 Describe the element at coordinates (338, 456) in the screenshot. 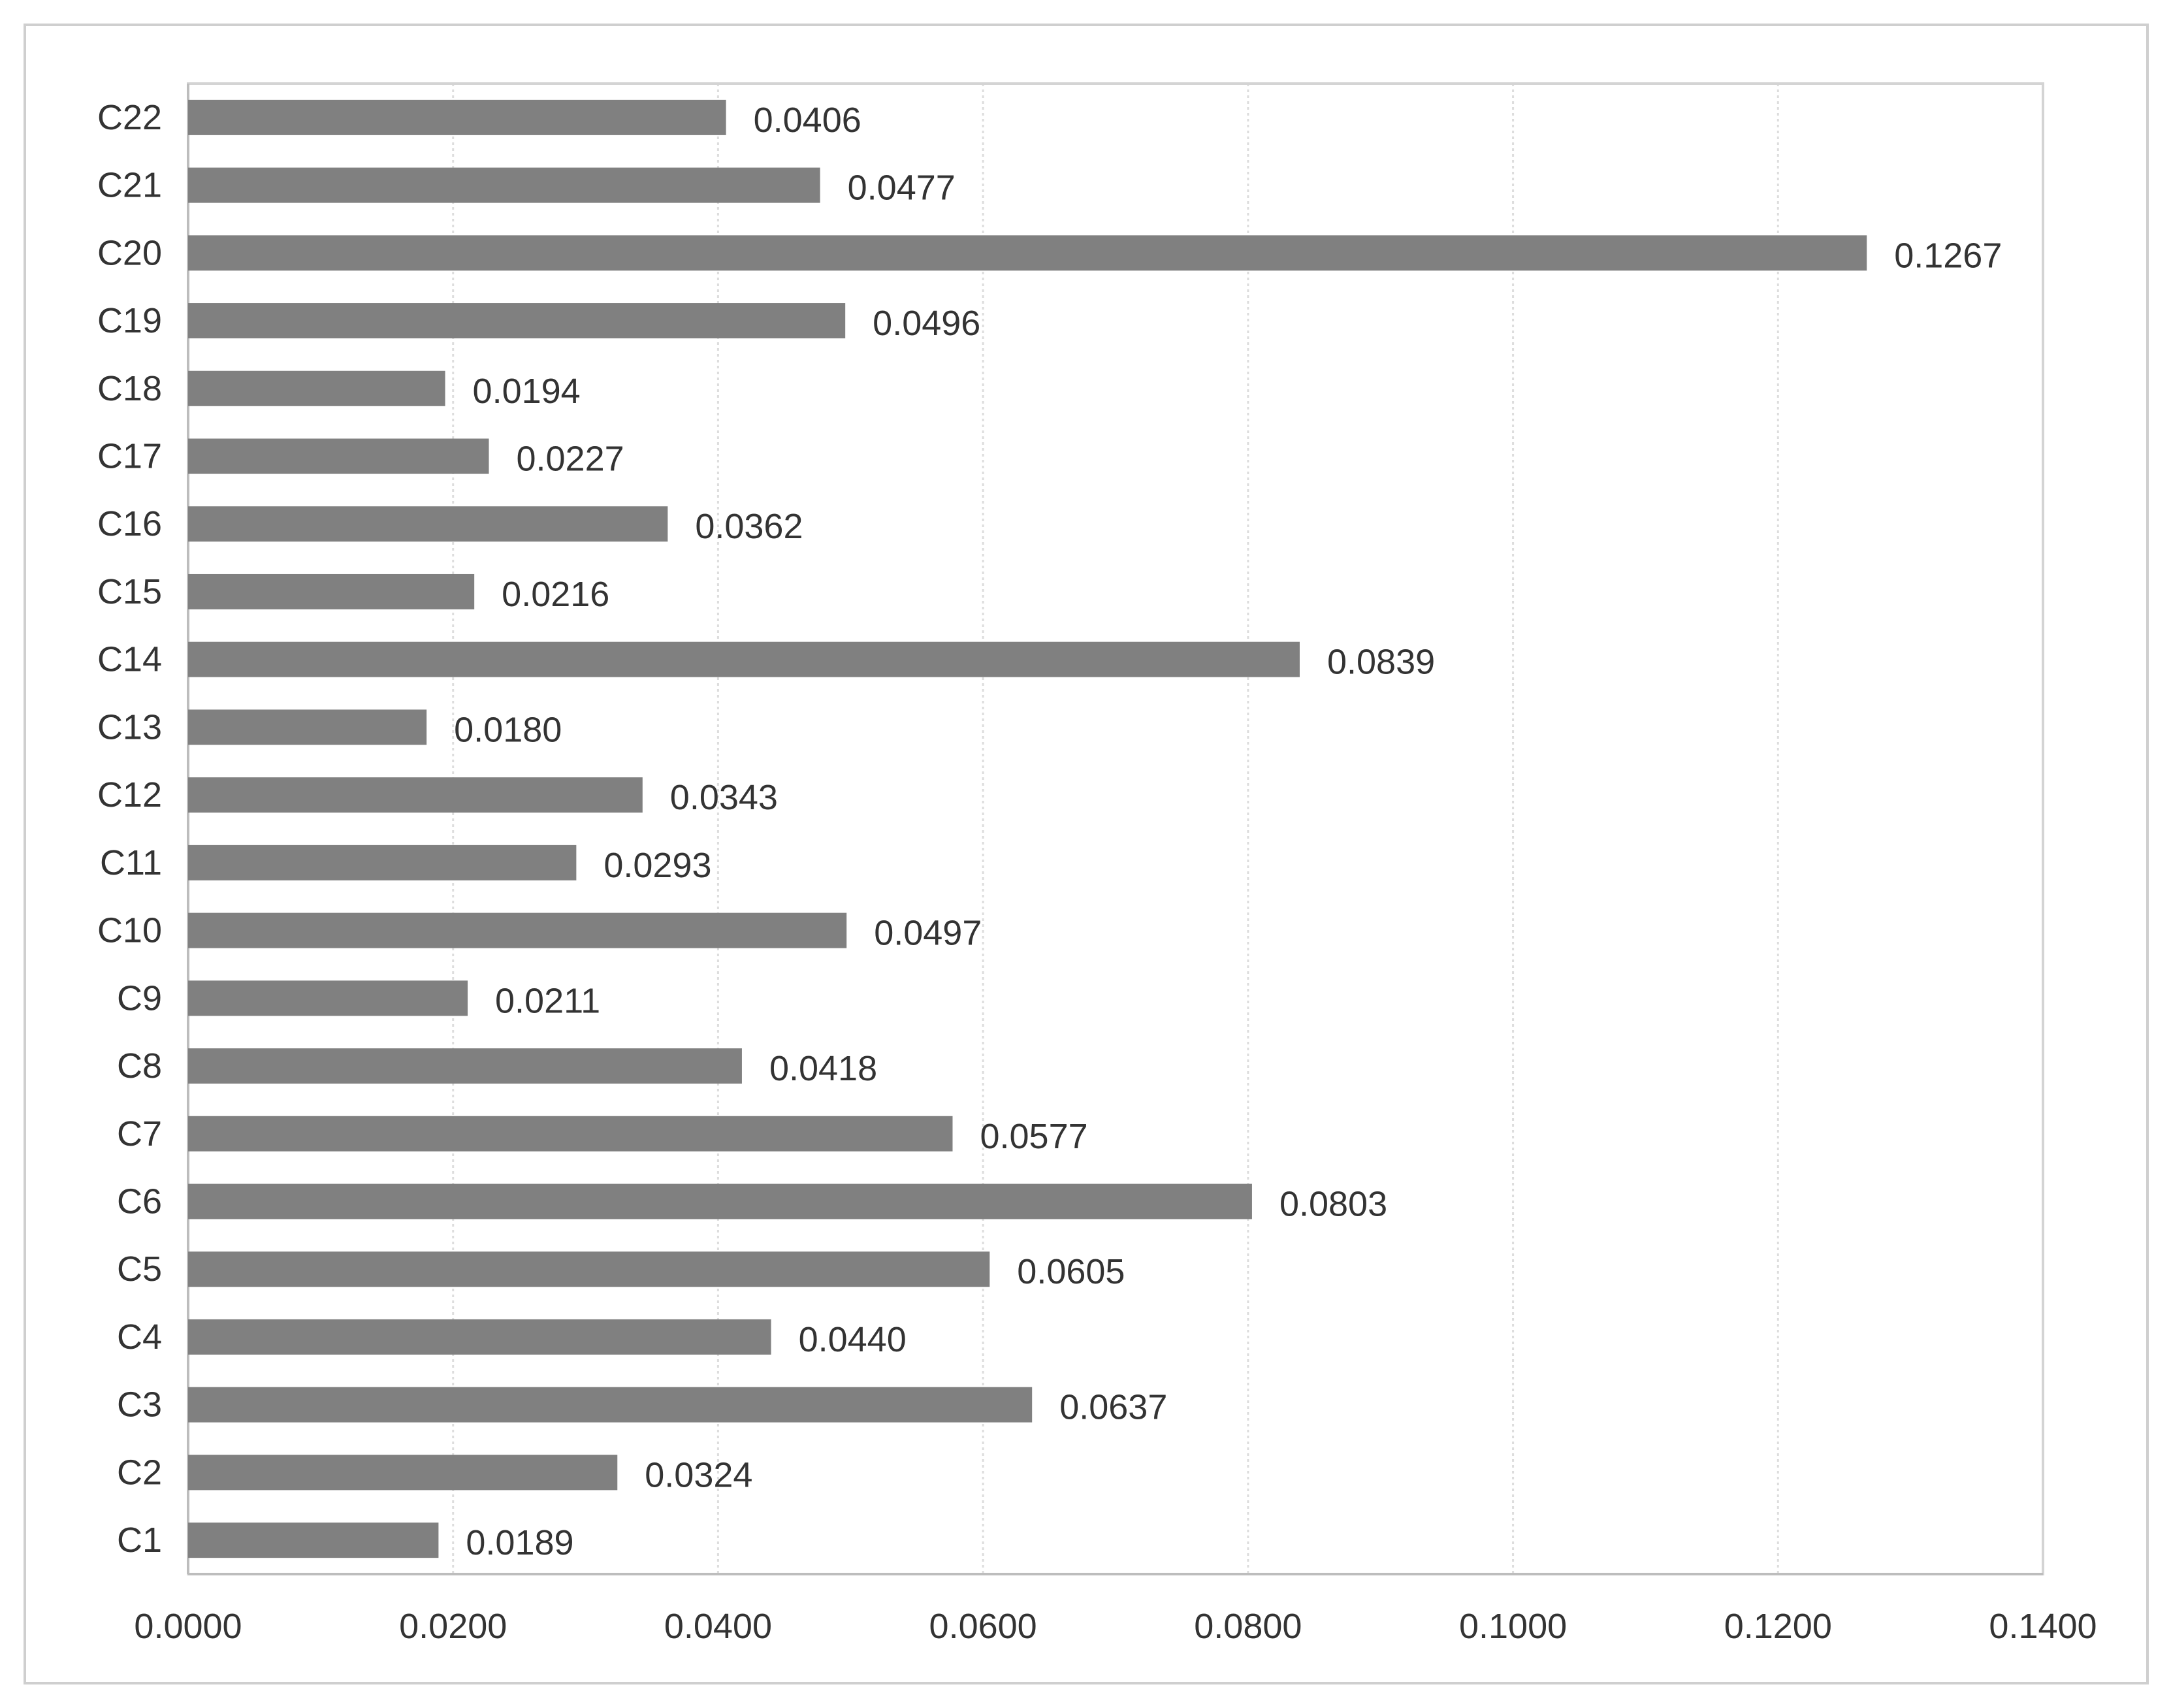

I see `bar-c17` at that location.